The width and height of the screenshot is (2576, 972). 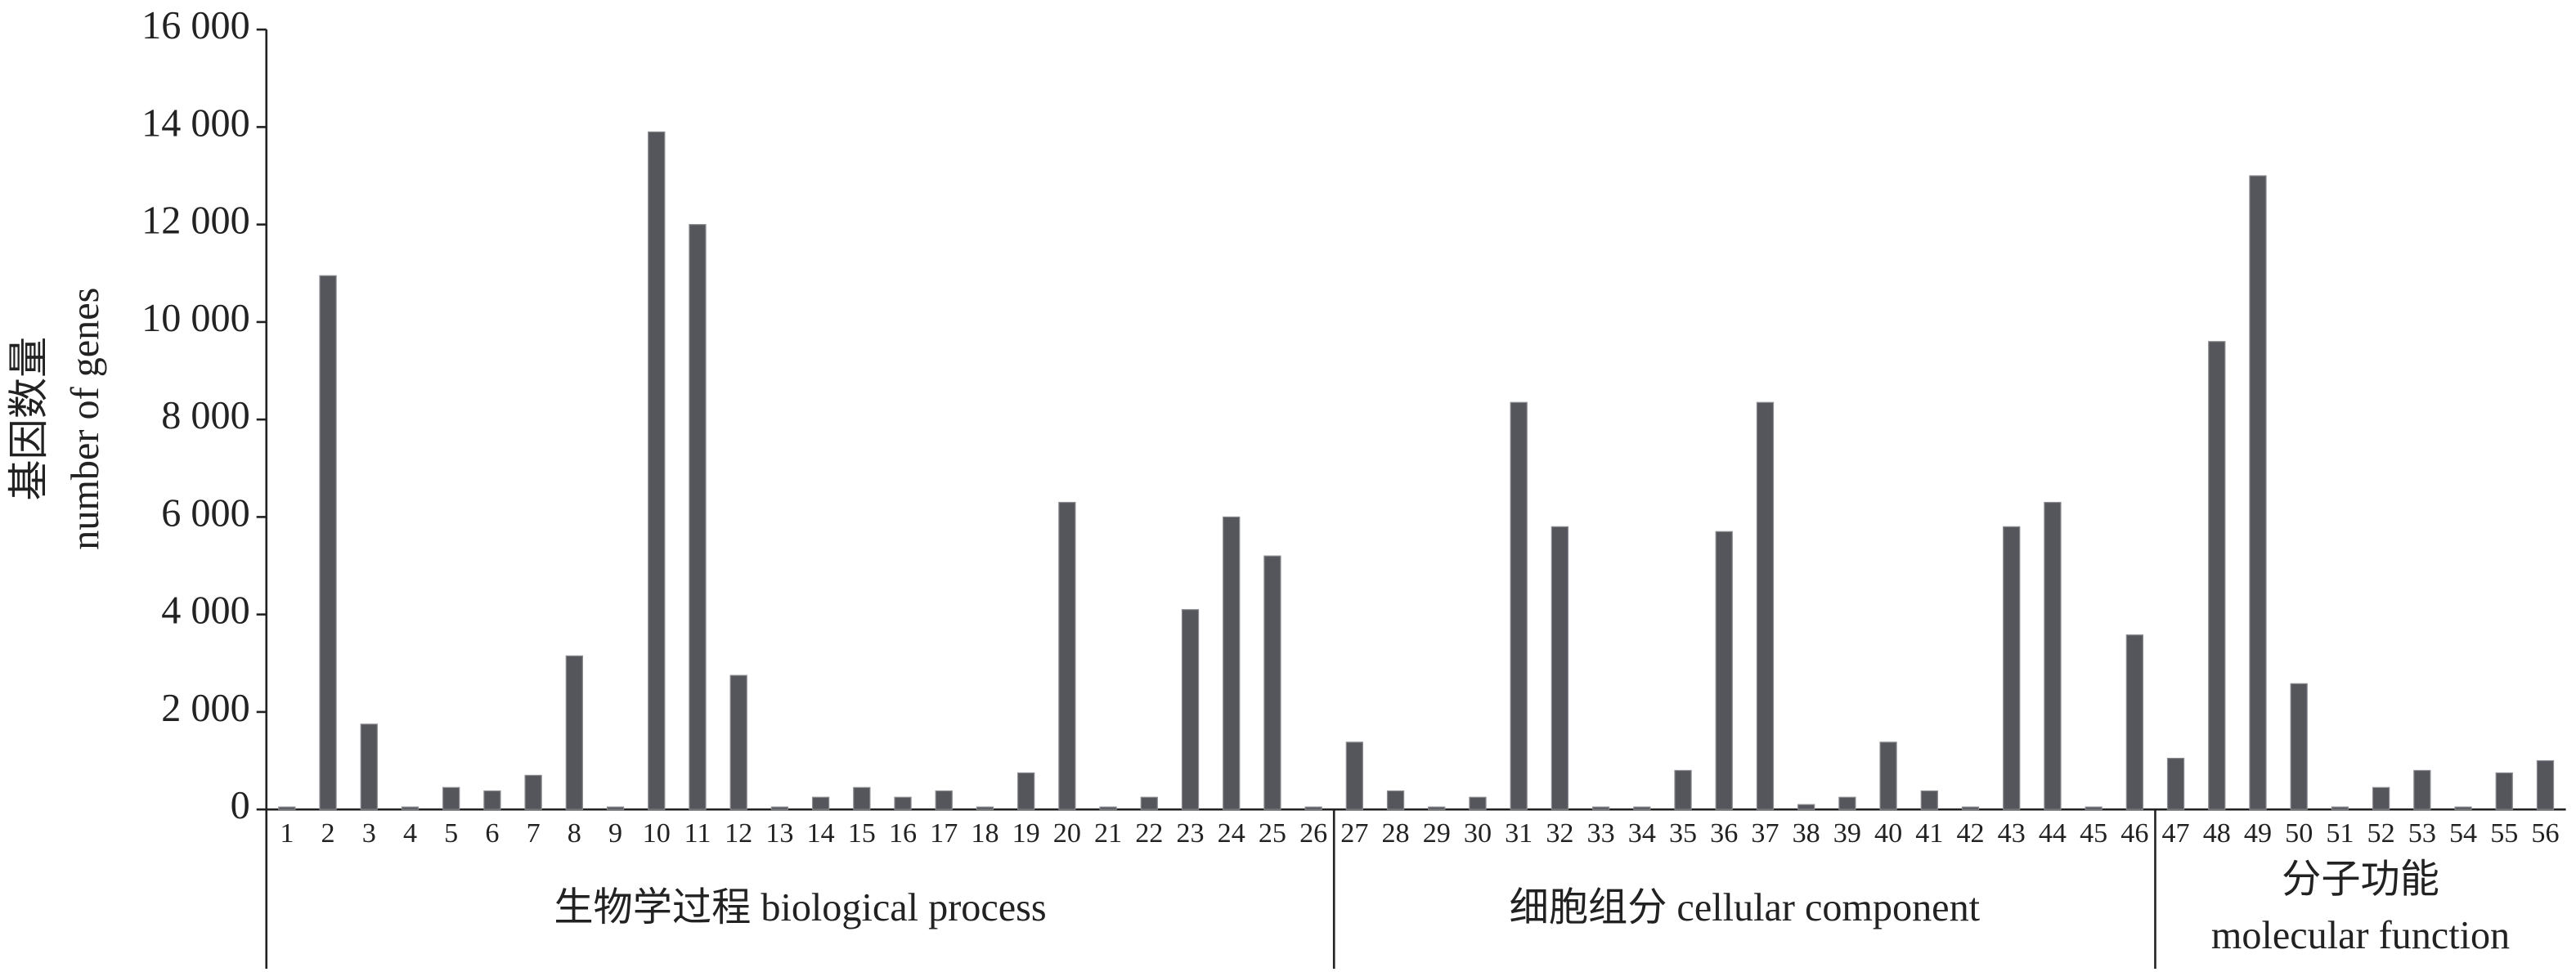 I want to click on group-label: 分子功能, so click(x=2360, y=880).